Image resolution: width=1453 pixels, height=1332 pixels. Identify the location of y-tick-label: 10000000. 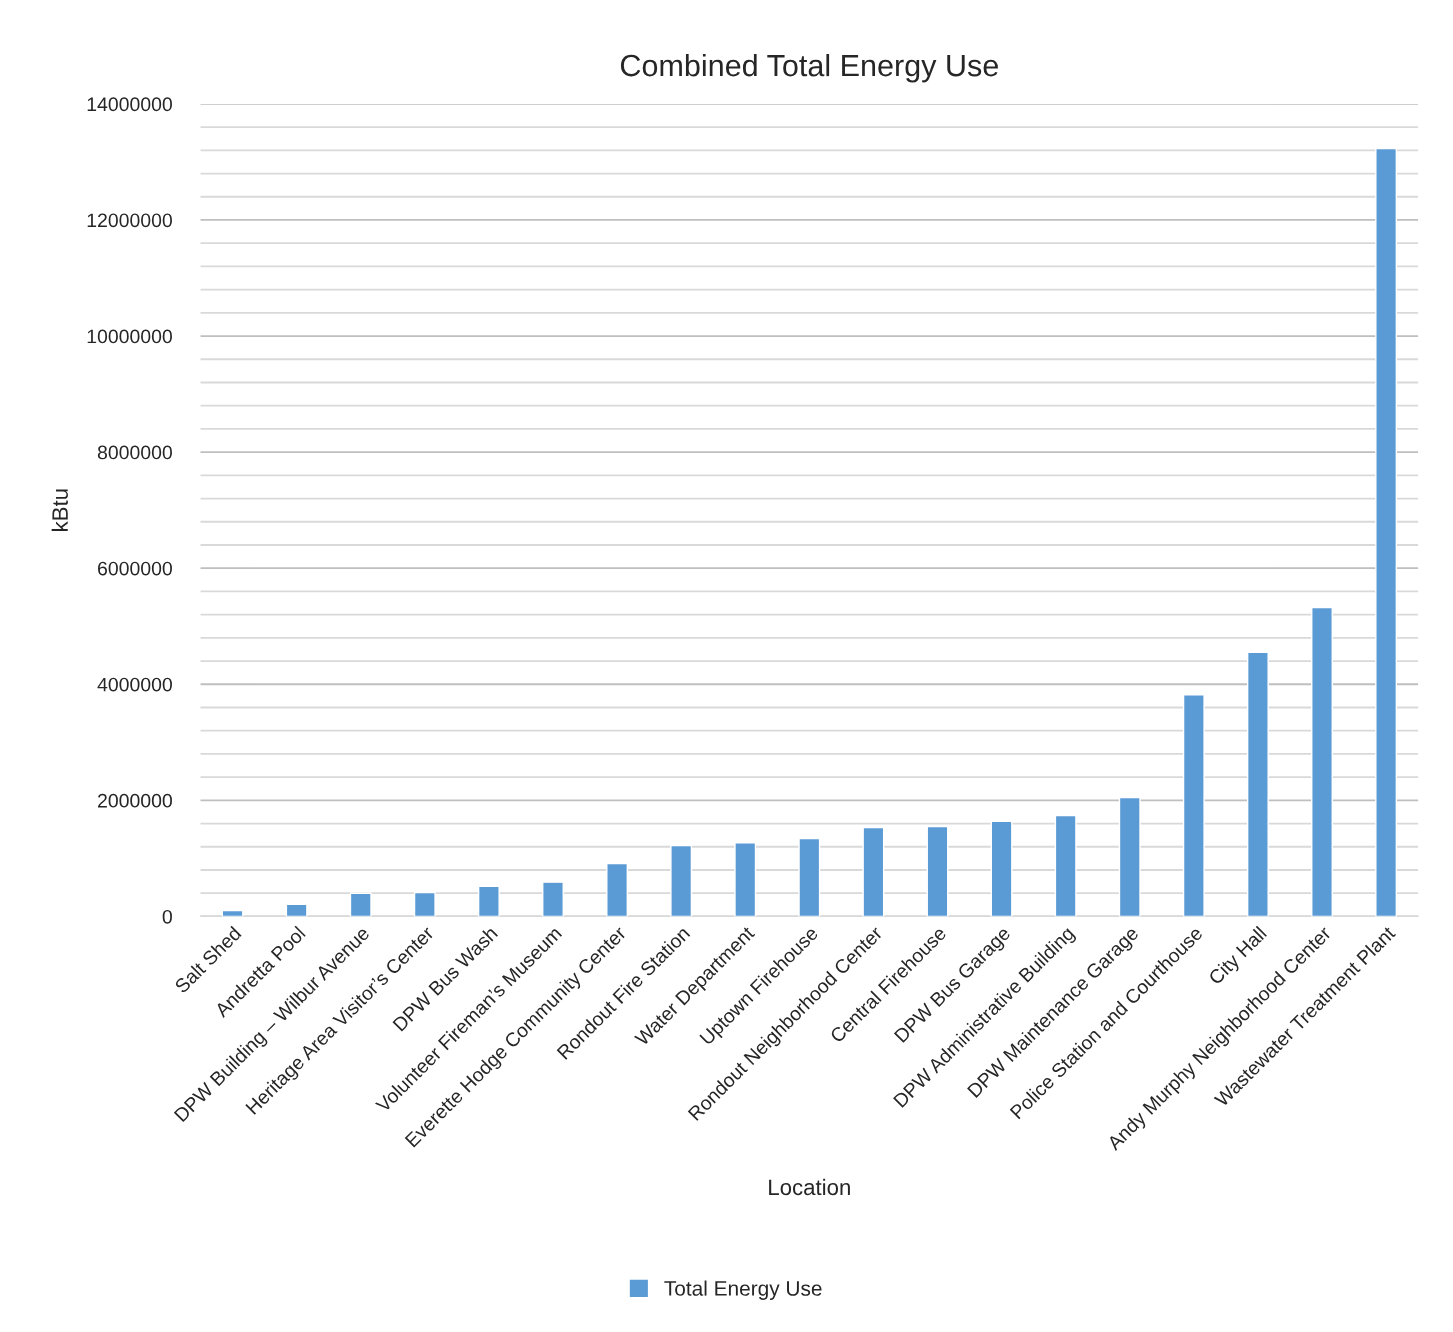
(129, 336).